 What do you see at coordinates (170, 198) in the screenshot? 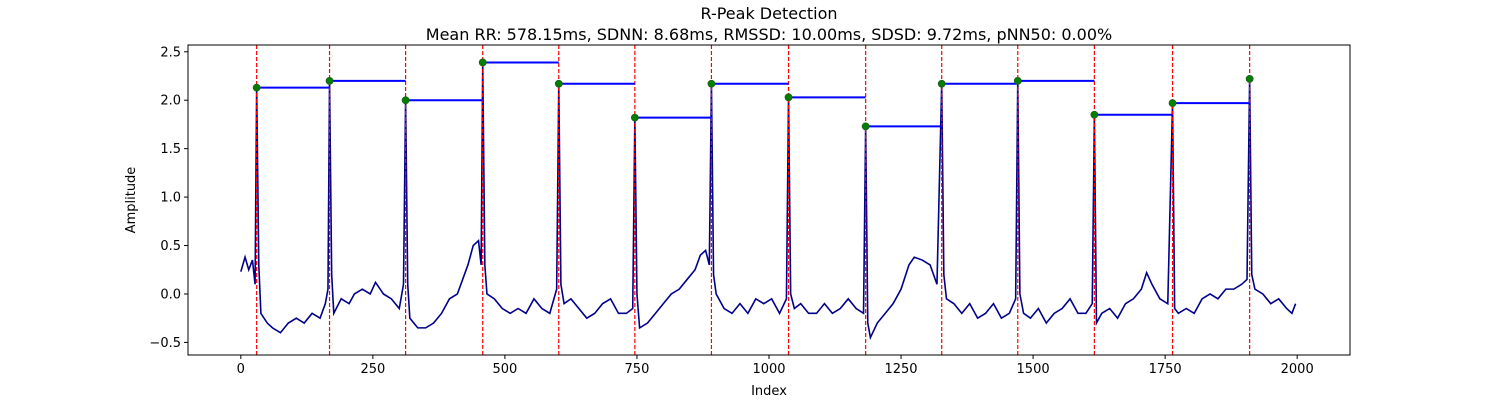
I see `y-tick-label: 1.0` at bounding box center [170, 198].